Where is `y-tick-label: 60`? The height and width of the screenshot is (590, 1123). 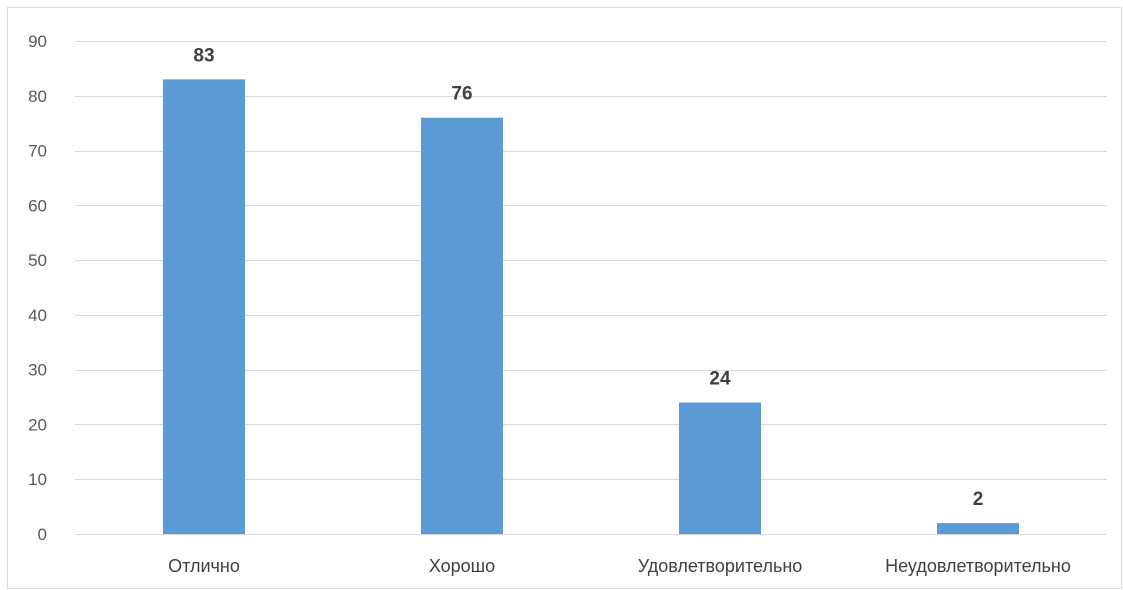
y-tick-label: 60 is located at coordinates (37, 205).